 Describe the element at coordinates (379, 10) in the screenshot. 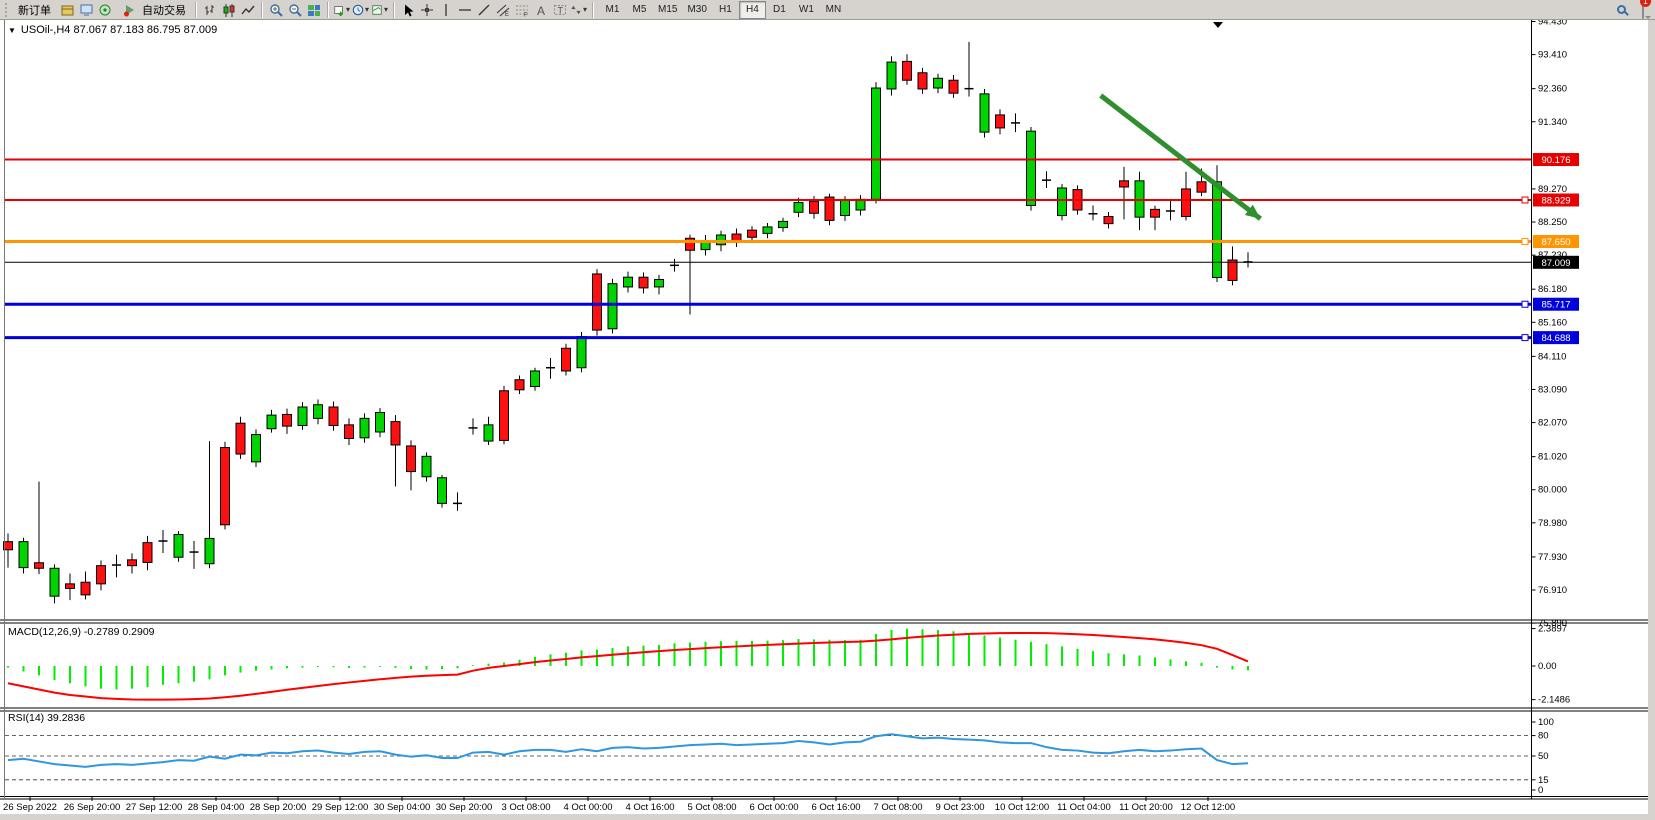

I see `templates-icon: ▾` at that location.